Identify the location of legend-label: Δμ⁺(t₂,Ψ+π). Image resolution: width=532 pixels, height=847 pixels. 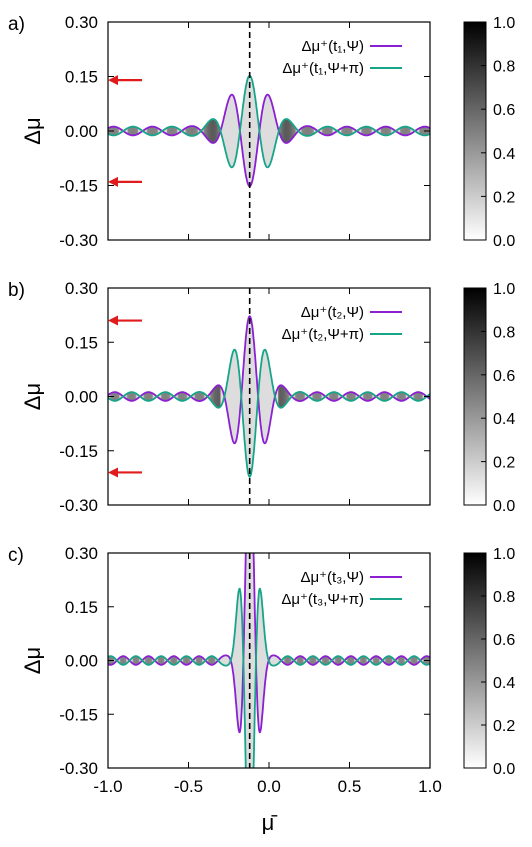
(323, 334).